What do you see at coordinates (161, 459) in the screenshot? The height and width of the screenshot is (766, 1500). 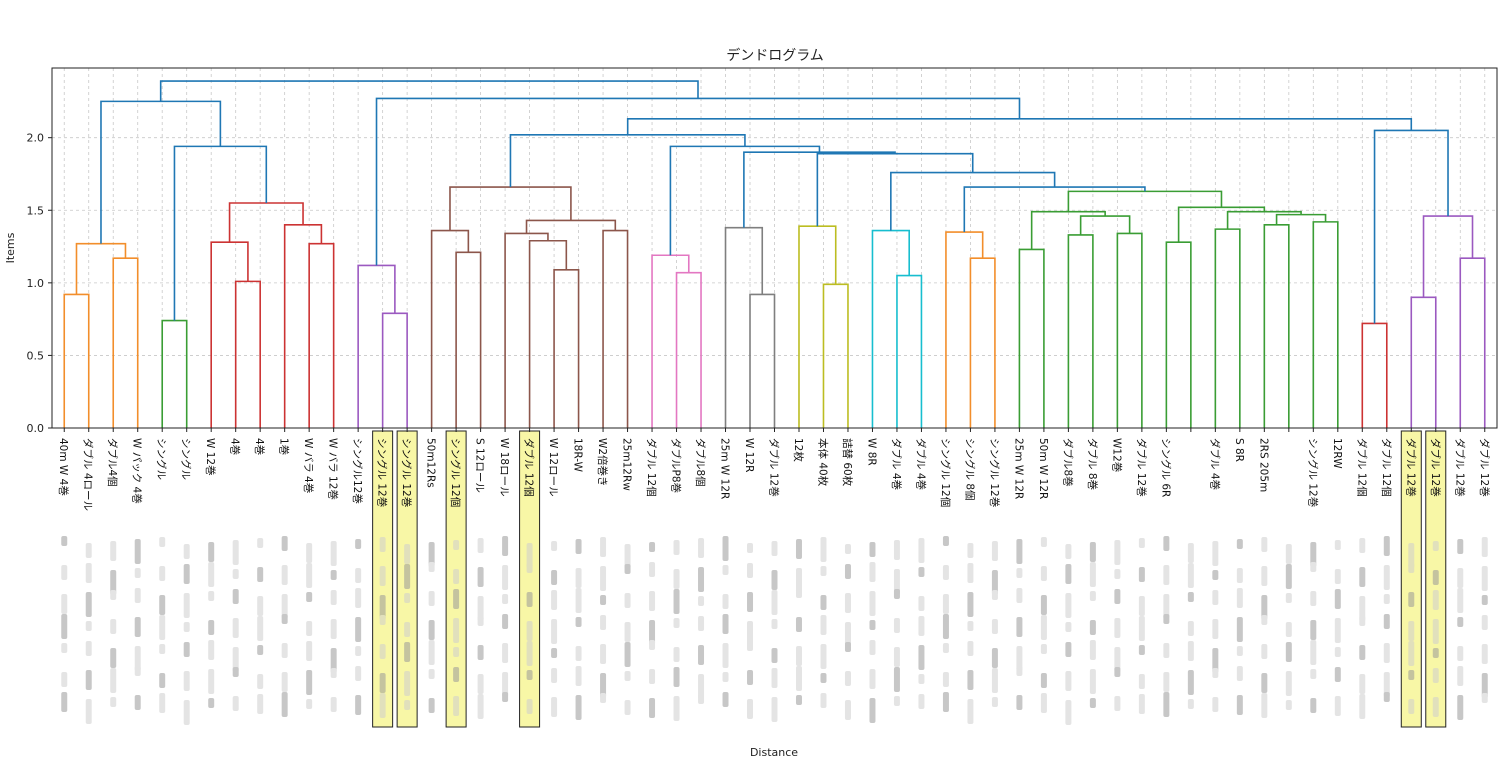 I see `leaf-label: シングル` at bounding box center [161, 459].